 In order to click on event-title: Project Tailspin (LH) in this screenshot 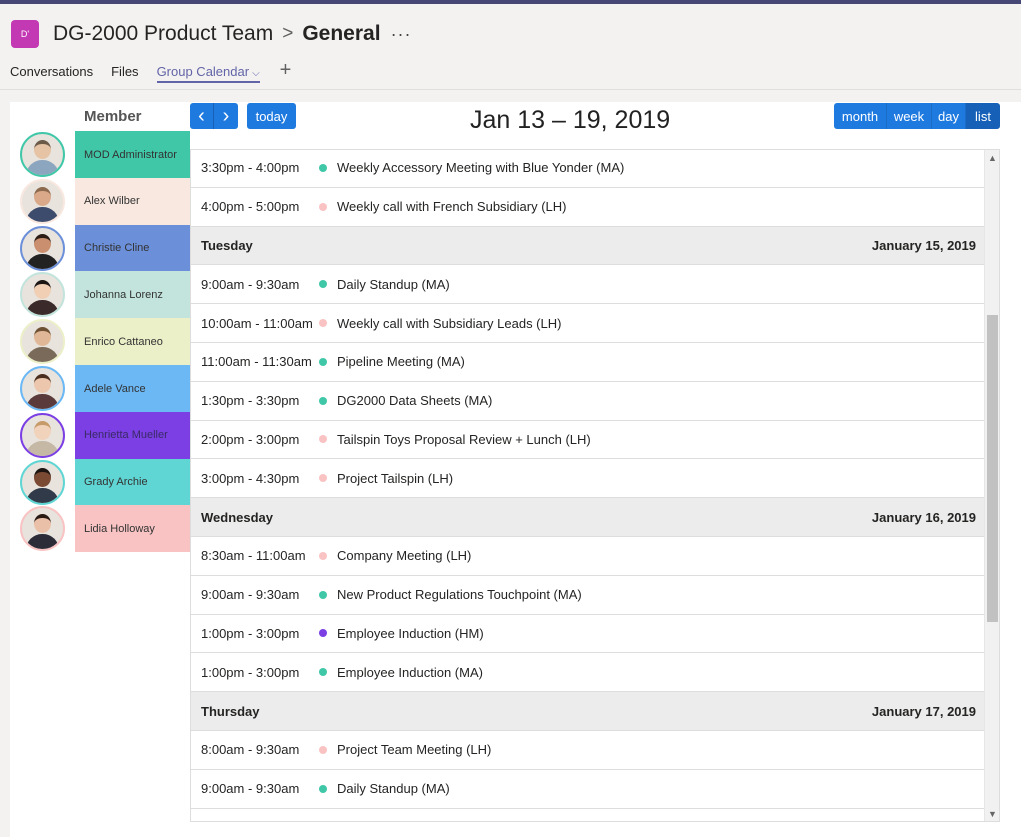, I will do `click(395, 478)`.